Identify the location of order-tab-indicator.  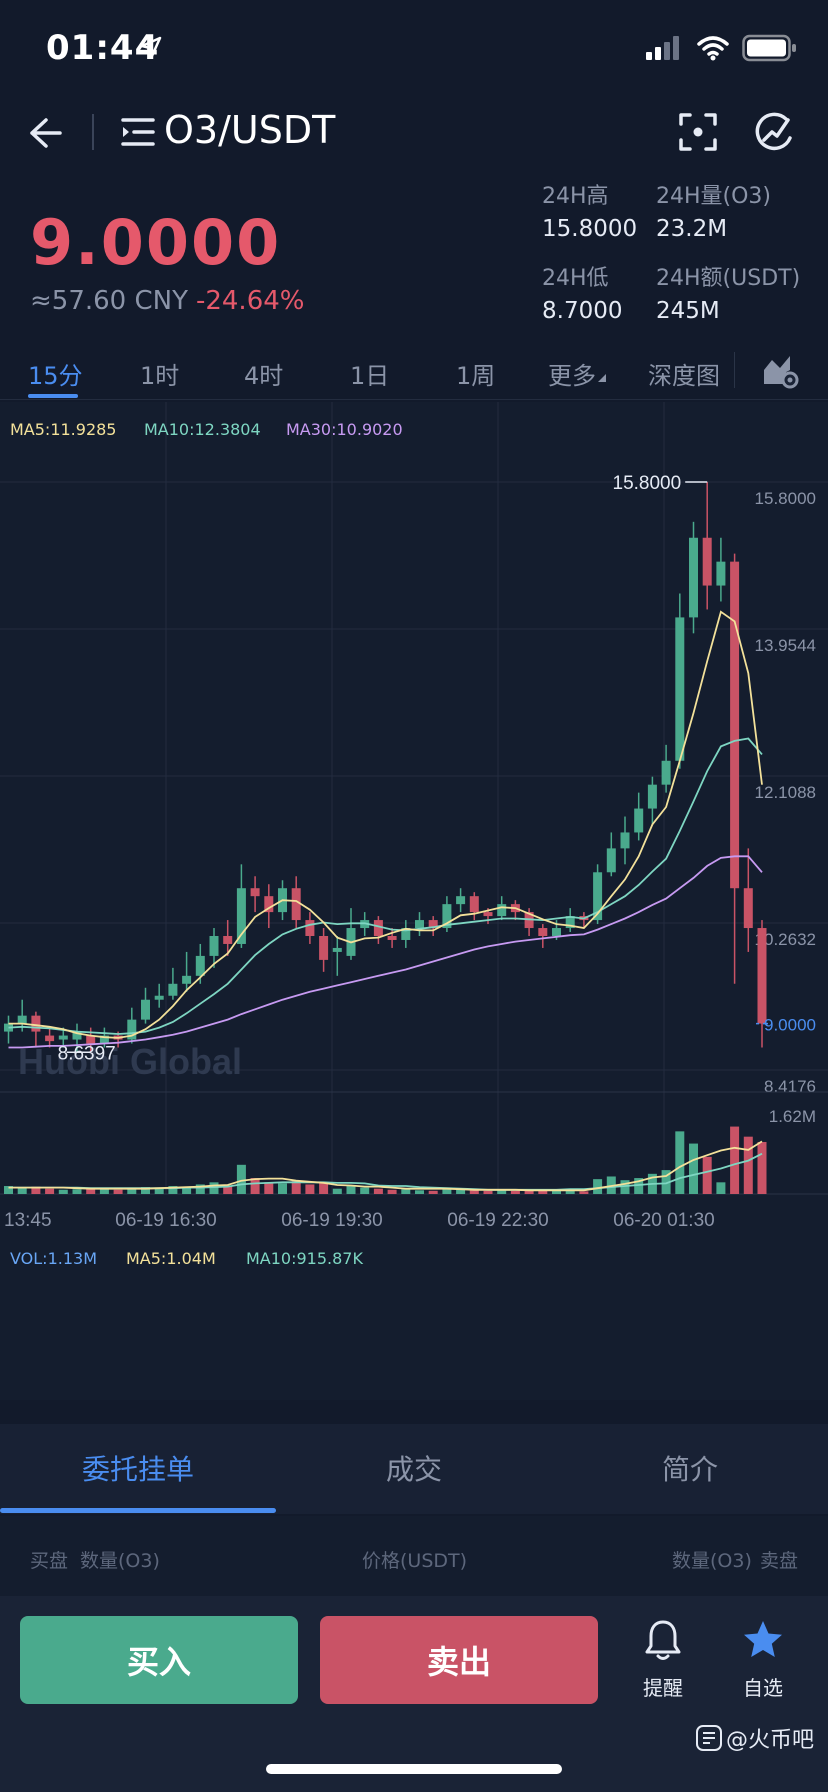
(138, 1510).